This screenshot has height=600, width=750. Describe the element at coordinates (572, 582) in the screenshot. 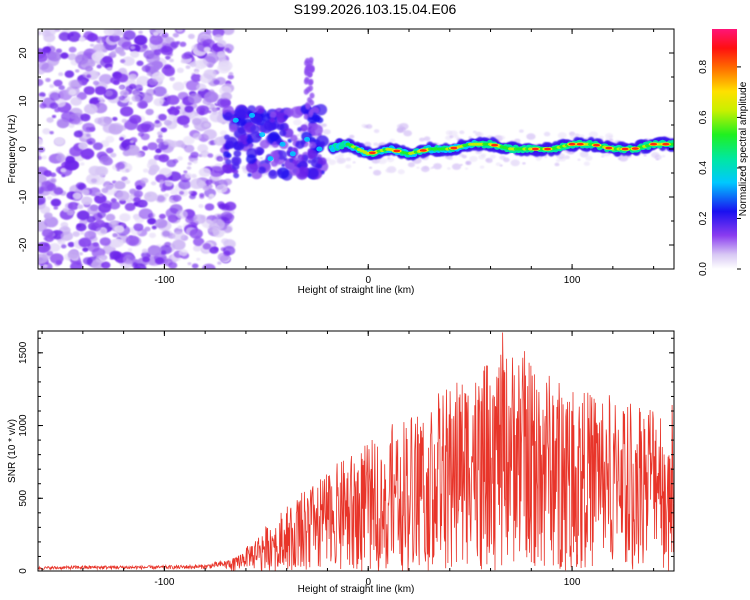

I see `x-tick-label: 100` at that location.